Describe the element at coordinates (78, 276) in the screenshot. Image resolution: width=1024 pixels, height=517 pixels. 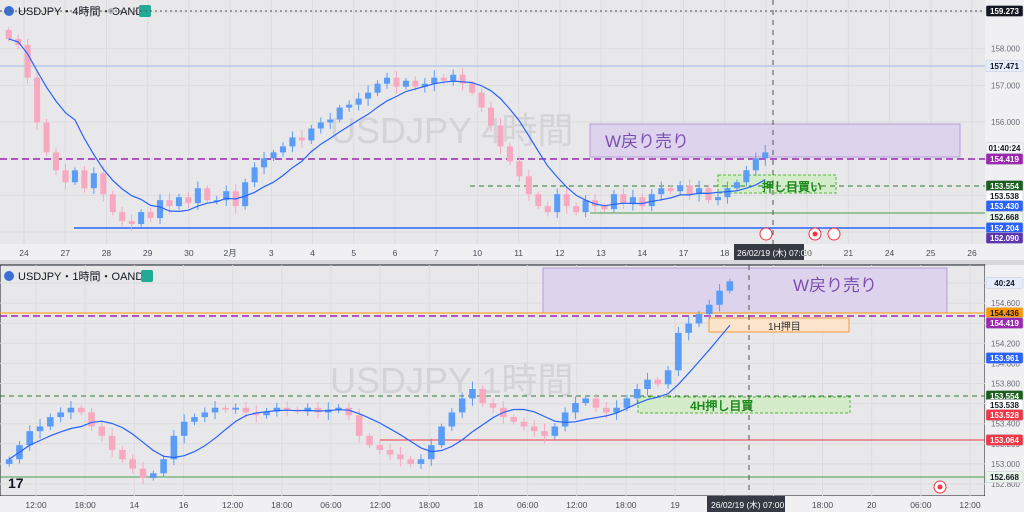
I see `chart-header-1h: USDJPY・1時間・OANDA` at that location.